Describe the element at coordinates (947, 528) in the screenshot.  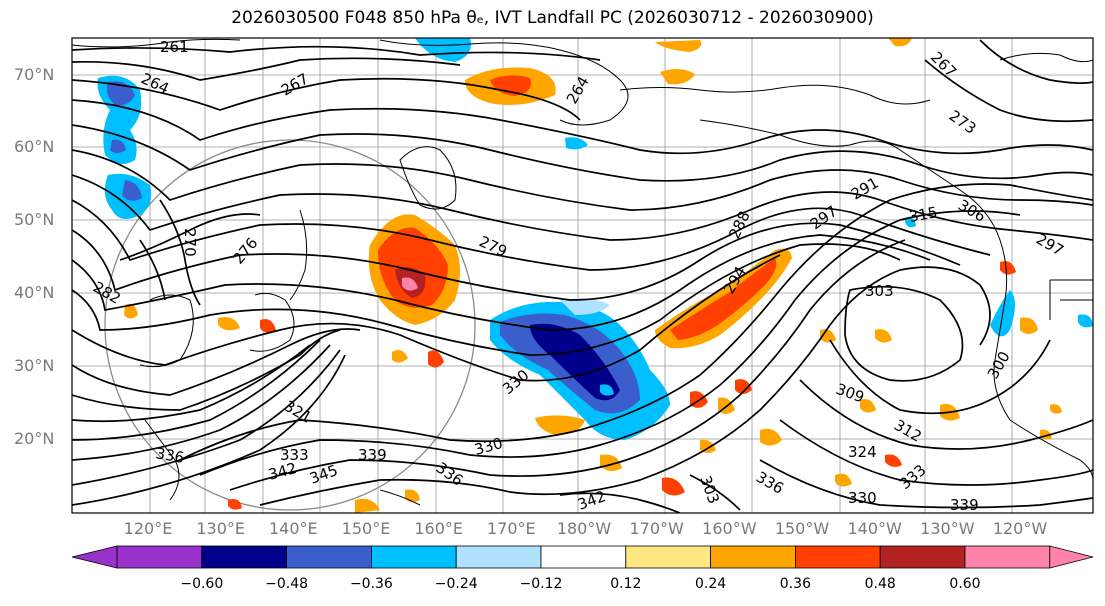
I see `lon-label: 130°W` at that location.